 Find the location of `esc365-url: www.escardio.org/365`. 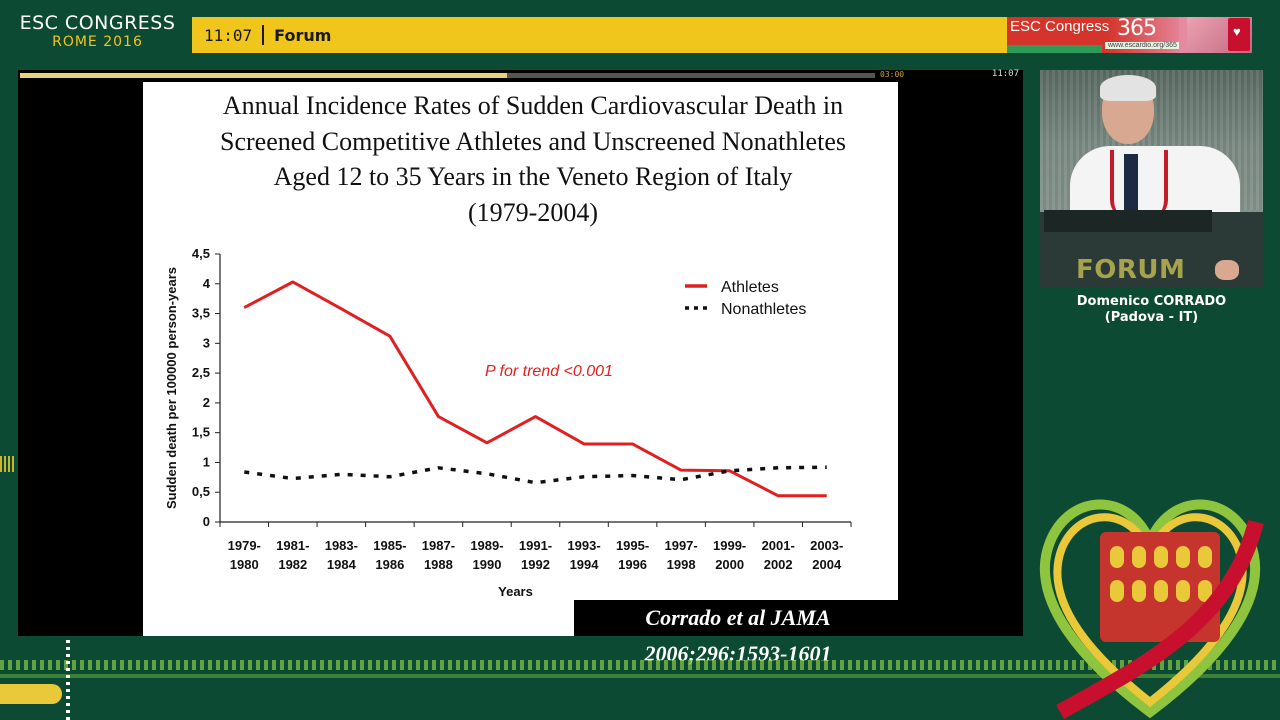

esc365-url: www.escardio.org/365 is located at coordinates (1142, 45).